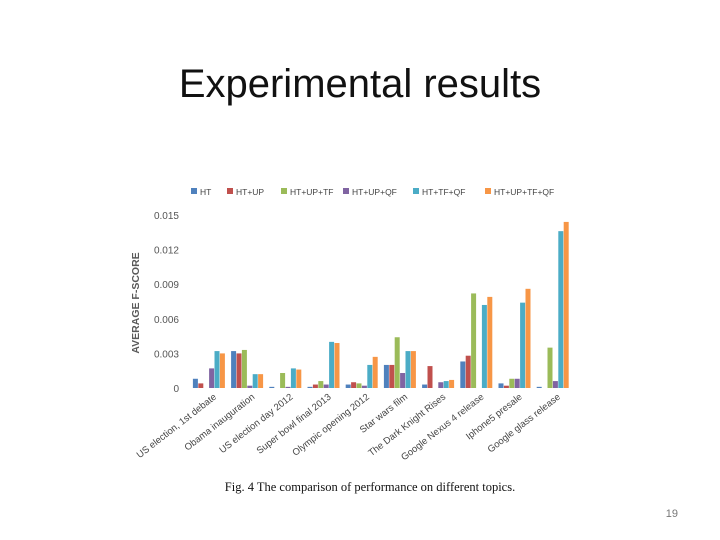  I want to click on slide-title: Experimental results, so click(360, 84).